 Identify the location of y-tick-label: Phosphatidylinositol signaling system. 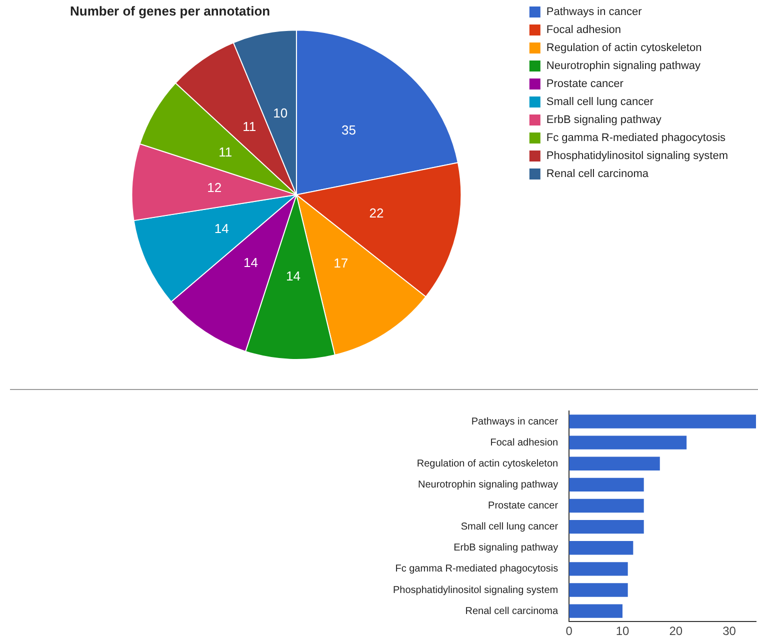
(475, 590).